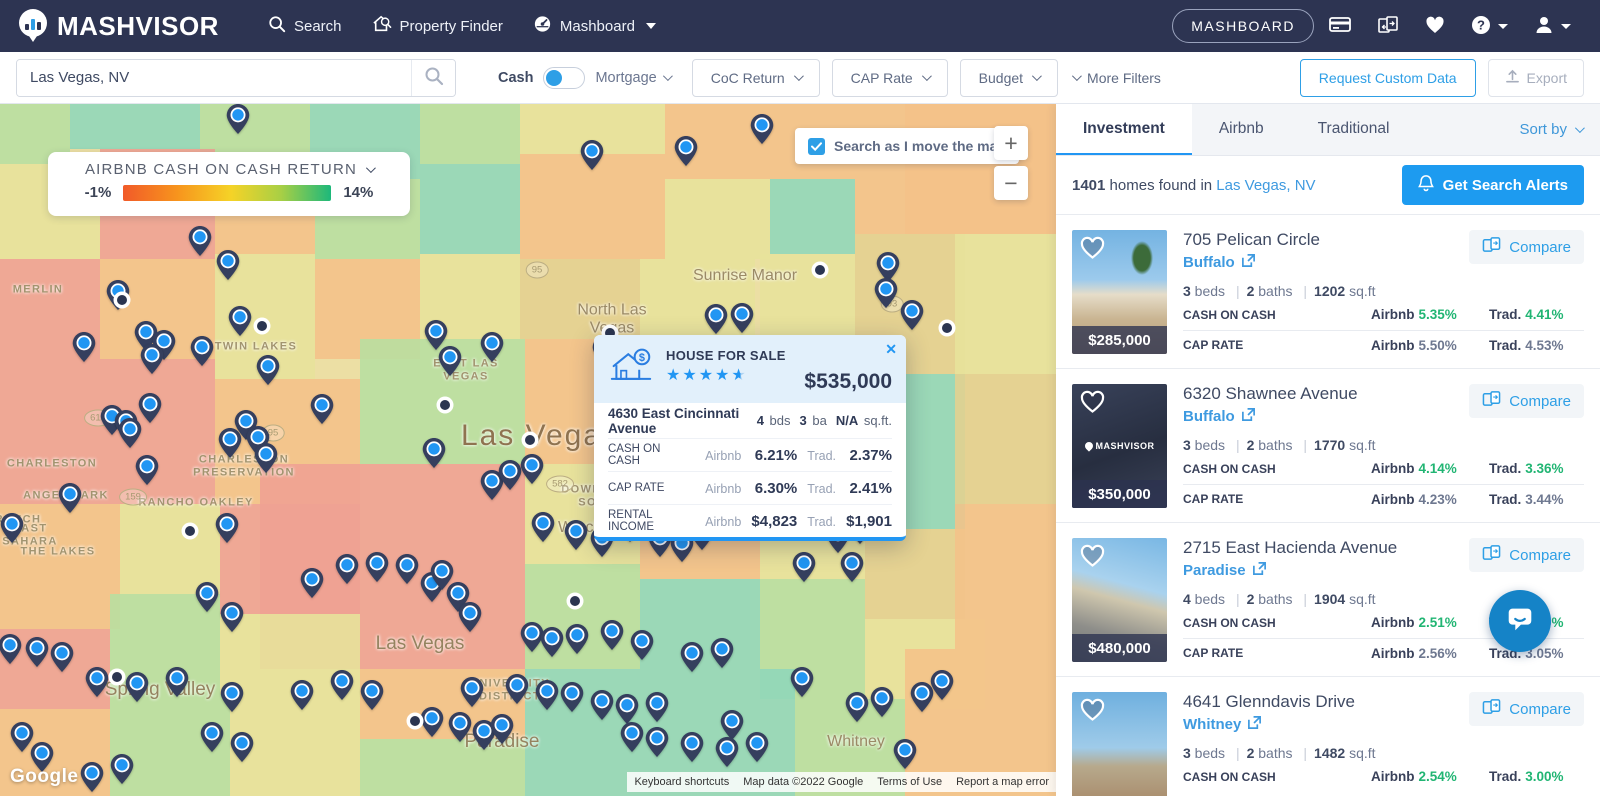 This screenshot has width=1600, height=796. I want to click on tab-investment: Investment, so click(1124, 129).